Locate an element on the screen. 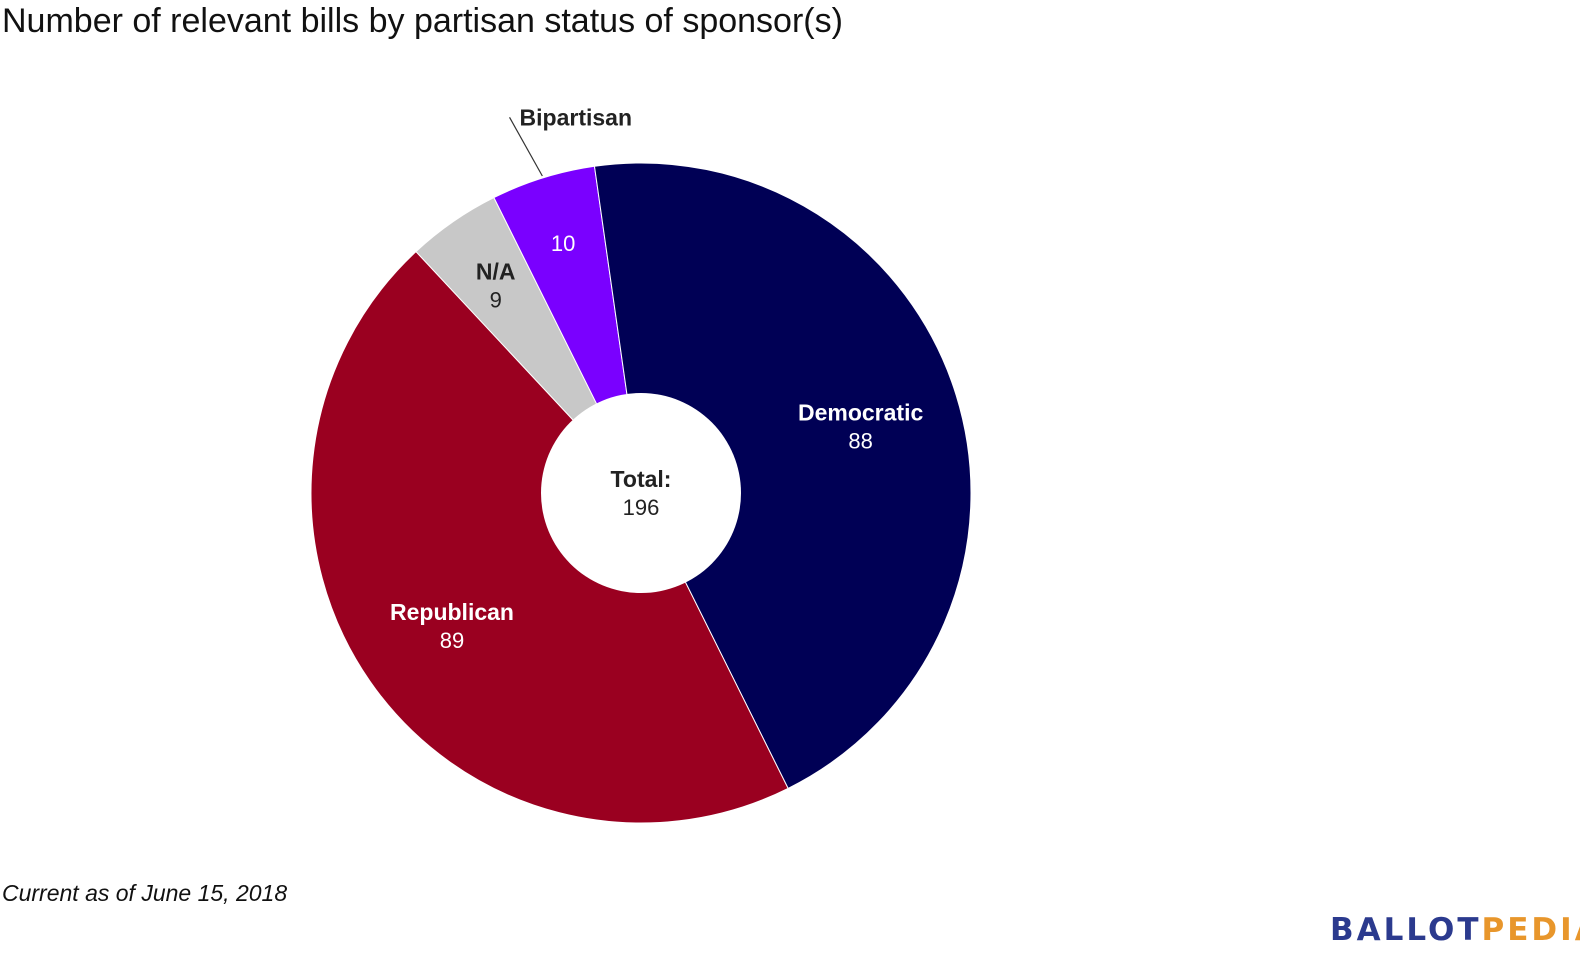  ballotpedia-logo: BALLOTPEDIA is located at coordinates (1455, 930).